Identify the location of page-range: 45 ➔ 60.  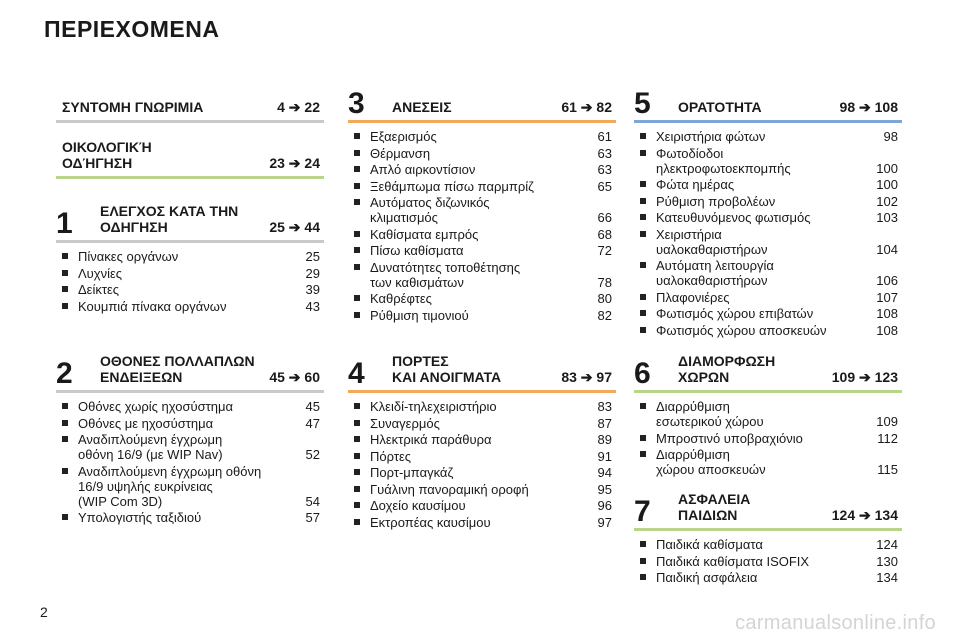
(294, 377).